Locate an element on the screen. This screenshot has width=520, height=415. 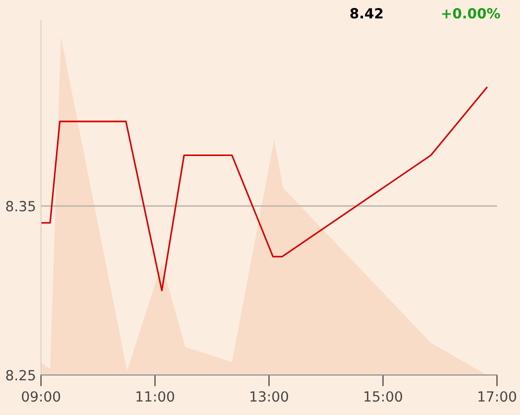
y-tick-label: 8.35 is located at coordinates (20, 206).